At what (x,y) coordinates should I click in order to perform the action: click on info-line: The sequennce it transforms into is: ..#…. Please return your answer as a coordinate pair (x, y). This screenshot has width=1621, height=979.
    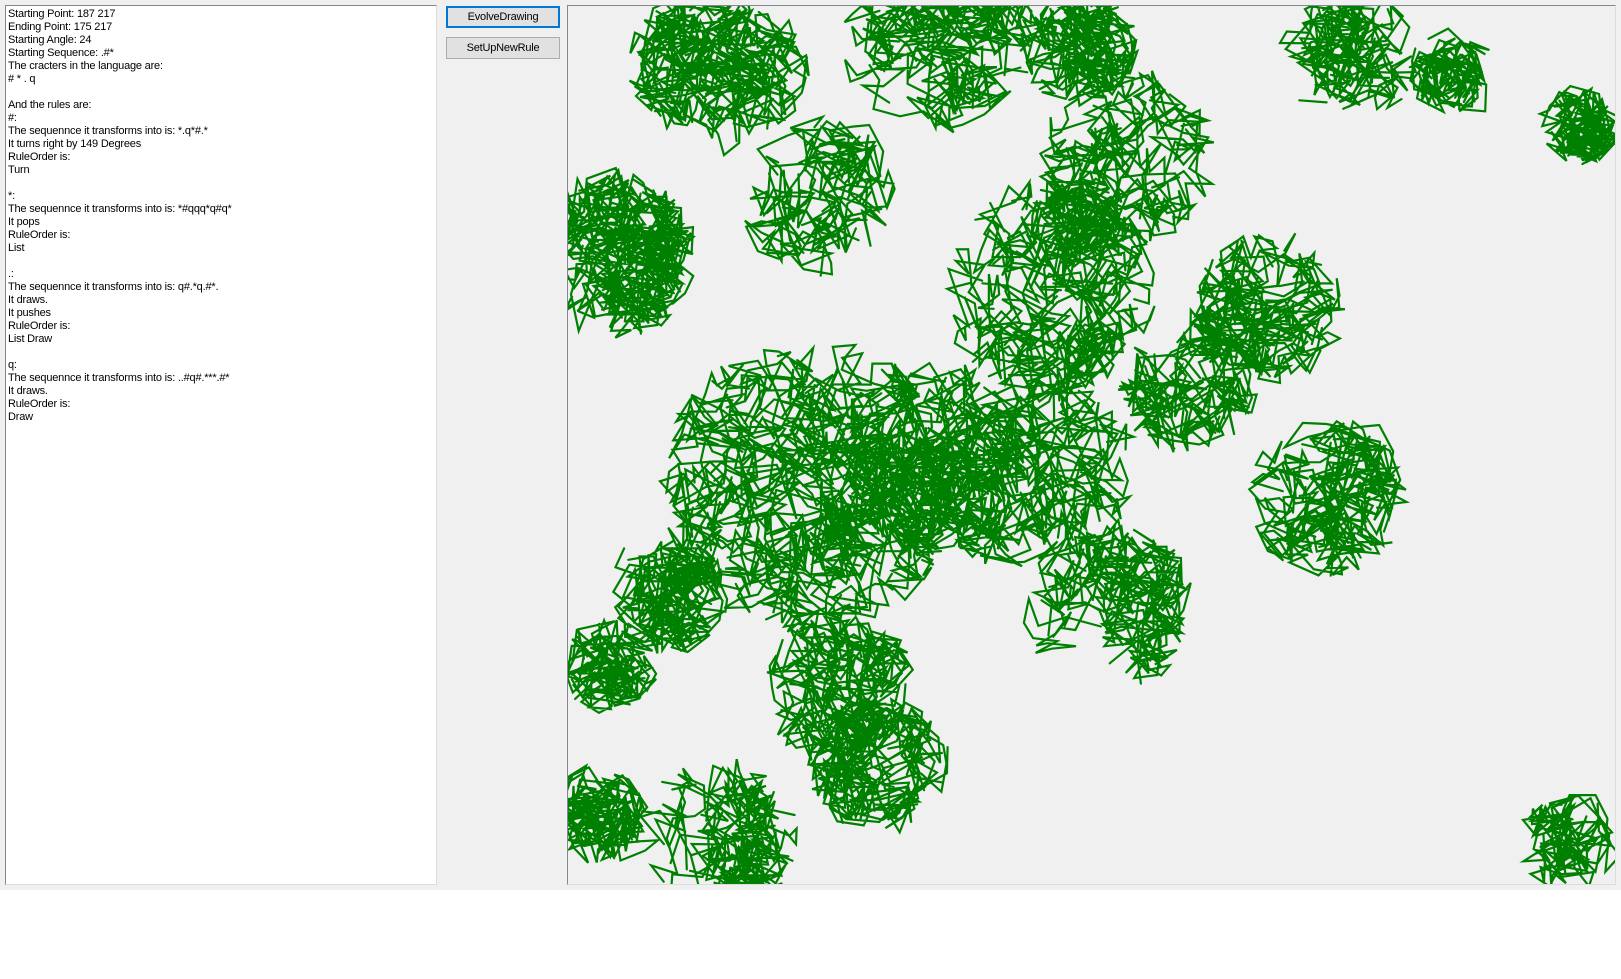
    Looking at the image, I should click on (119, 378).